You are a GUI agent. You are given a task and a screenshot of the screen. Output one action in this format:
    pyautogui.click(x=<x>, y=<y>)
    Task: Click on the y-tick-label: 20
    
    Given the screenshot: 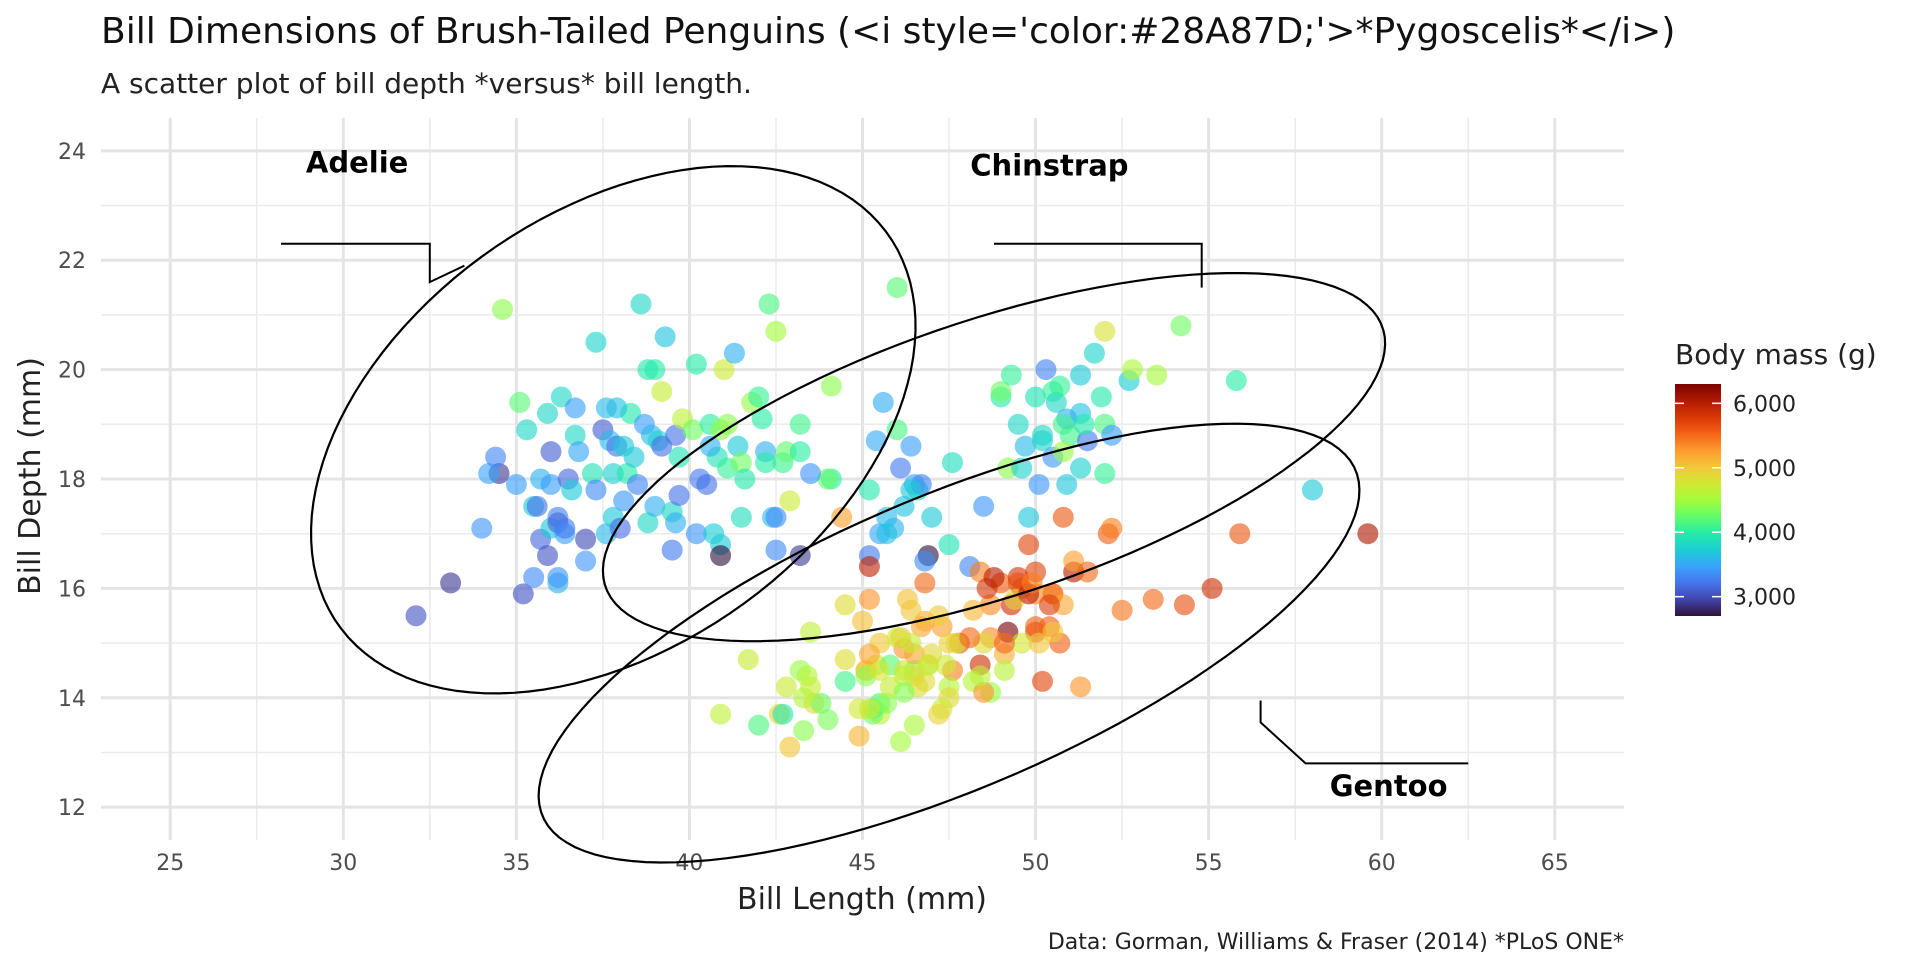 What is the action you would take?
    pyautogui.click(x=72, y=371)
    